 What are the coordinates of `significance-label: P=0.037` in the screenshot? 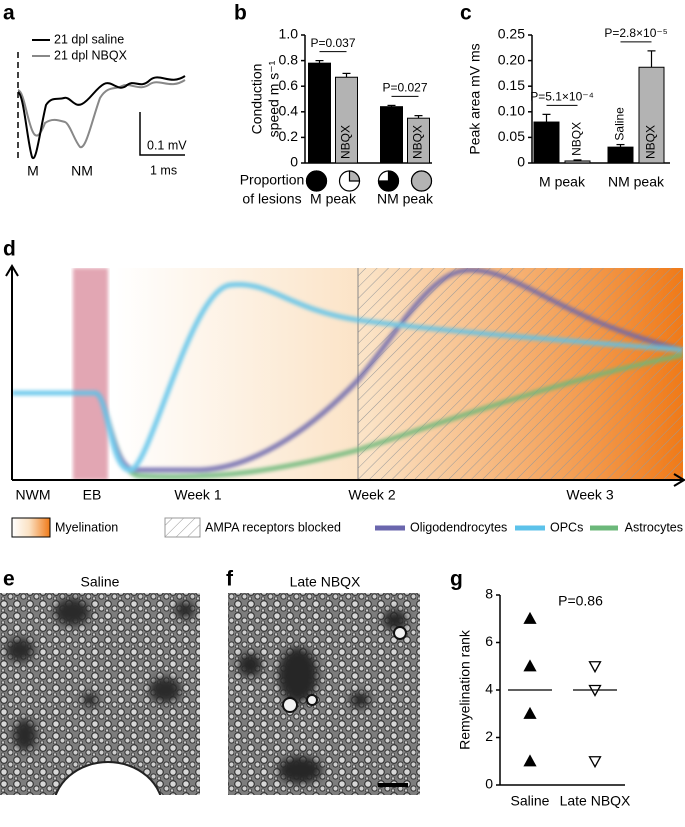 It's located at (332, 43).